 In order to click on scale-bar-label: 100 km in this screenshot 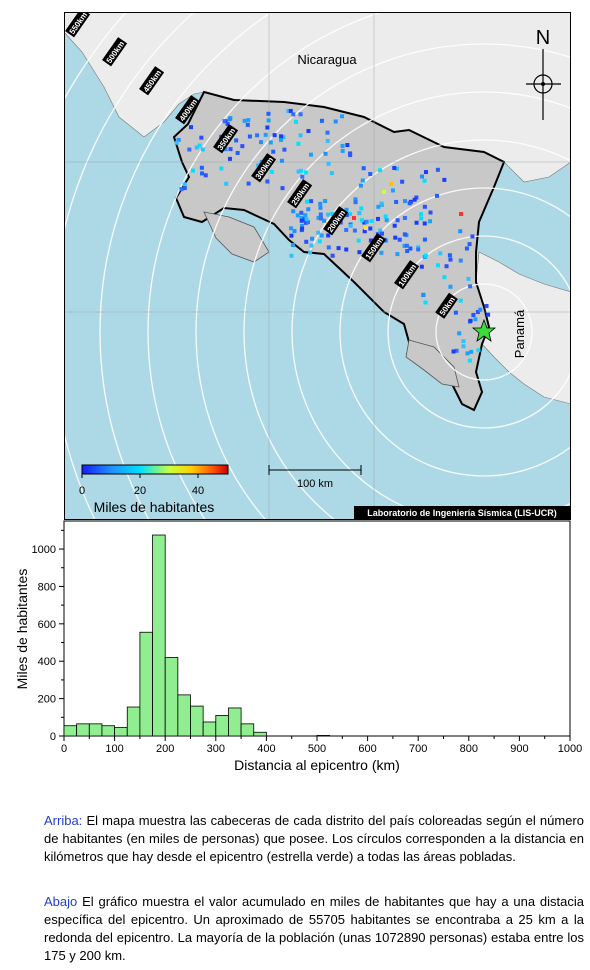, I will do `click(315, 484)`.